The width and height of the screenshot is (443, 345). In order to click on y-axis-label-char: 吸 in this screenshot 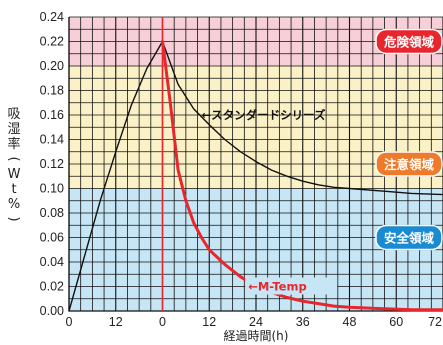, I will do `click(13, 114)`.